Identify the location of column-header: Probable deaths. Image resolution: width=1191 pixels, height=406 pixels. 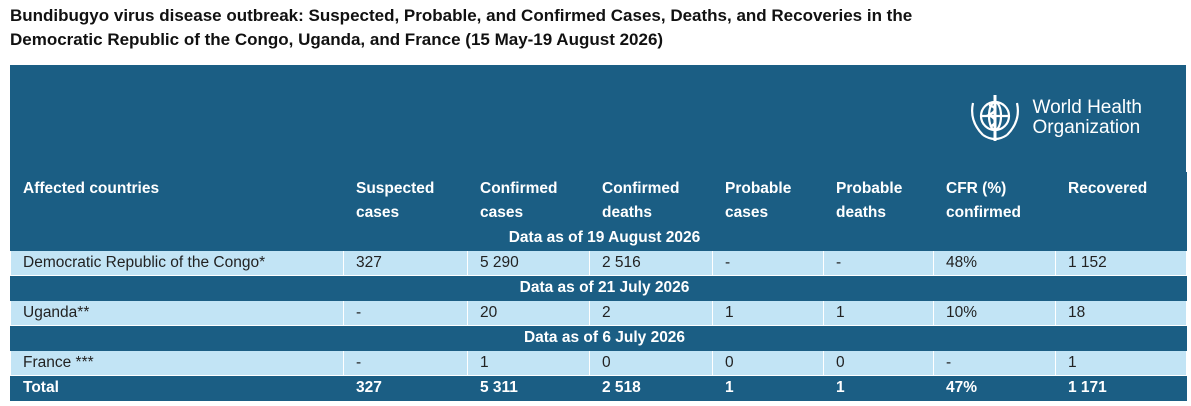
(878, 199).